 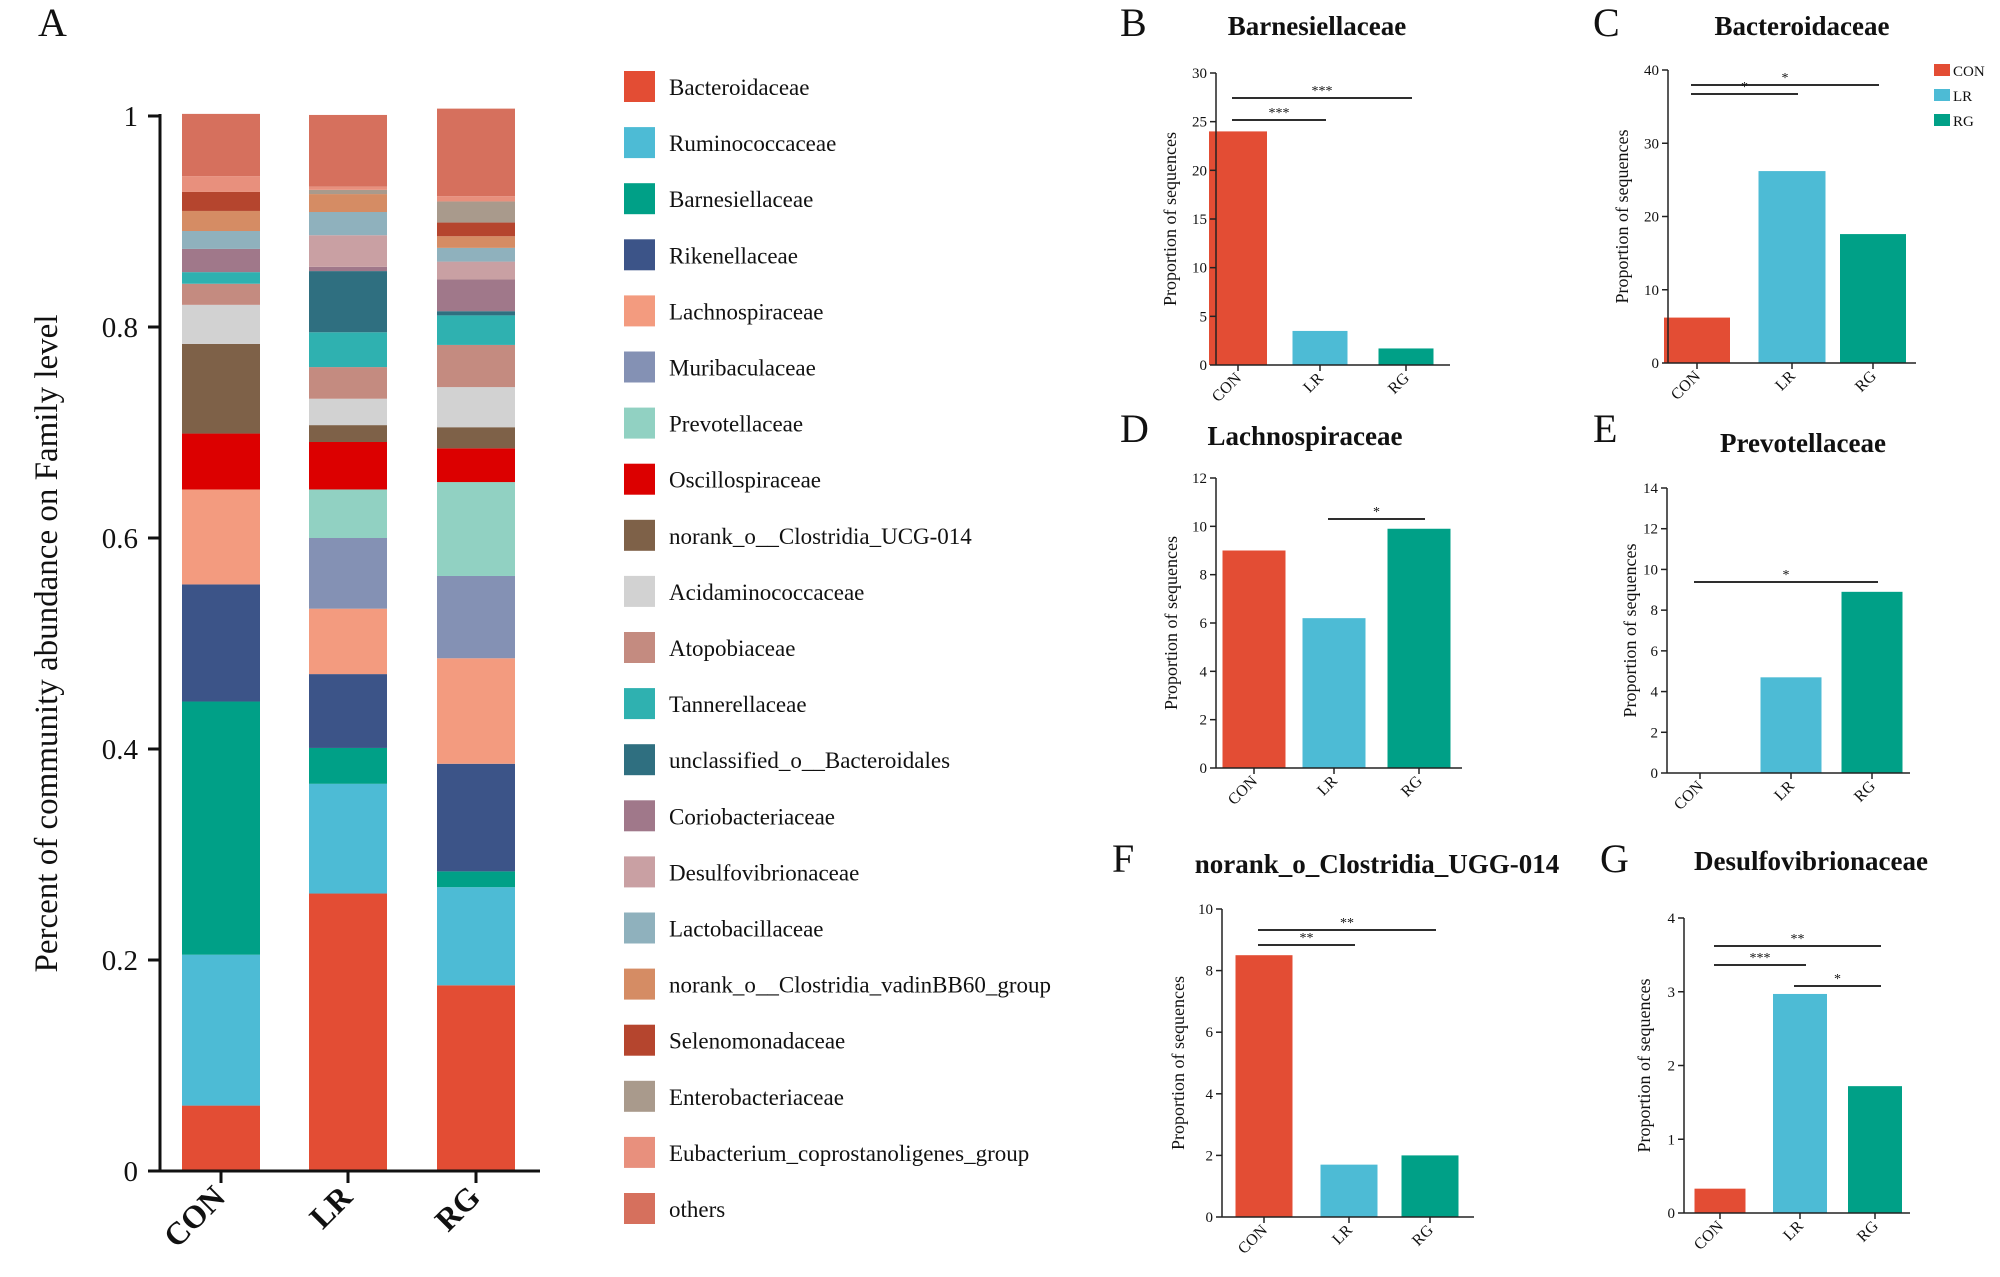 What do you see at coordinates (221, 220) in the screenshot?
I see `bar-segment-con-norank-o-clostridia-vadinbb60-group` at bounding box center [221, 220].